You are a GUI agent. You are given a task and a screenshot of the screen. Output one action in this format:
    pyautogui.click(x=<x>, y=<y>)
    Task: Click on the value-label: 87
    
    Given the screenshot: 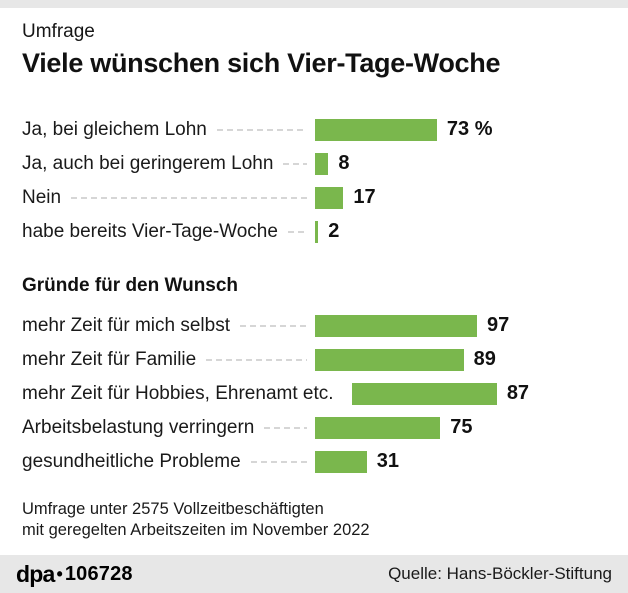 What is the action you would take?
    pyautogui.click(x=518, y=393)
    